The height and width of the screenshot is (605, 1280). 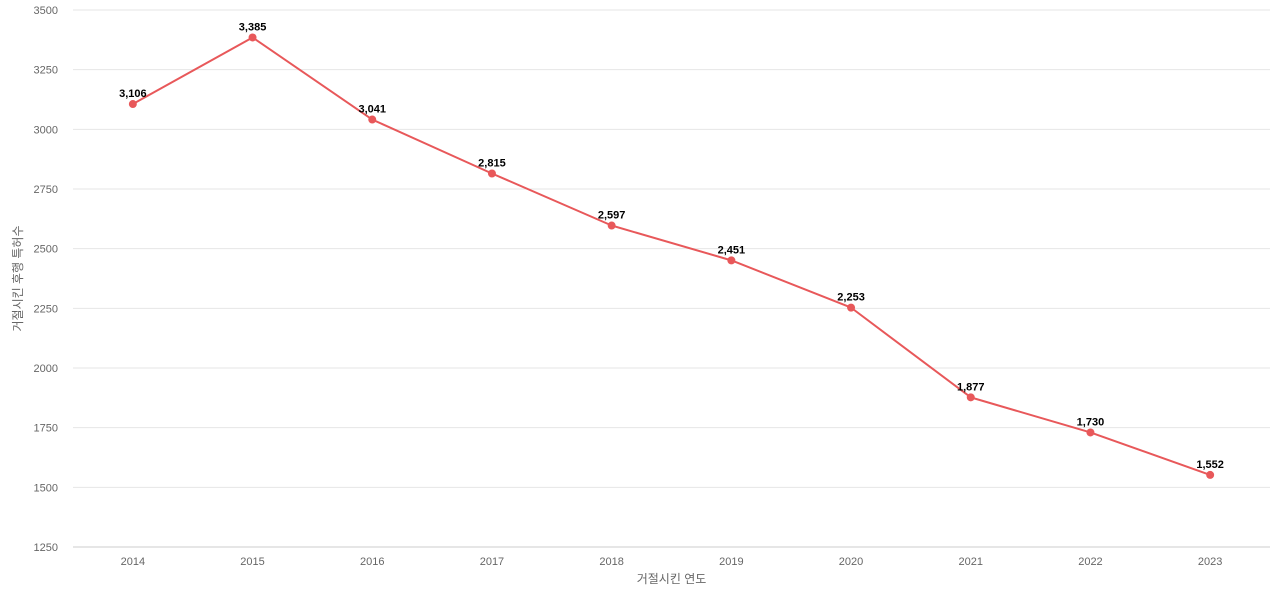 I want to click on data-label: 2,815, so click(x=492, y=163).